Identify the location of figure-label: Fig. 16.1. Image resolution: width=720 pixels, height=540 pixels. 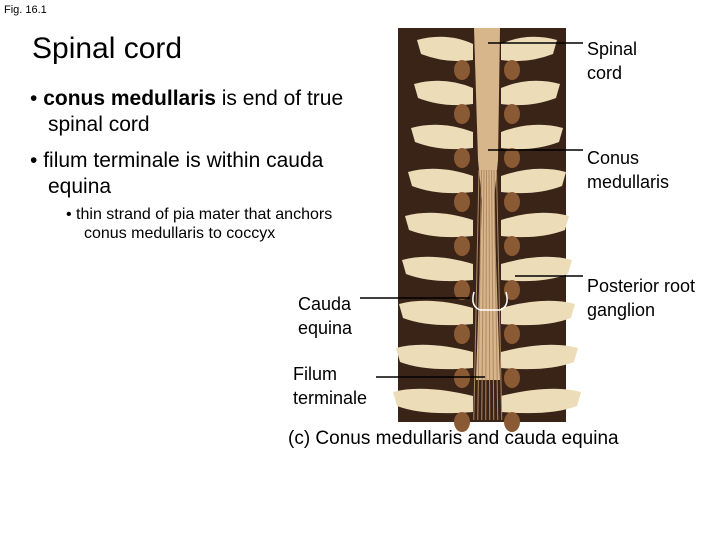
(25, 10).